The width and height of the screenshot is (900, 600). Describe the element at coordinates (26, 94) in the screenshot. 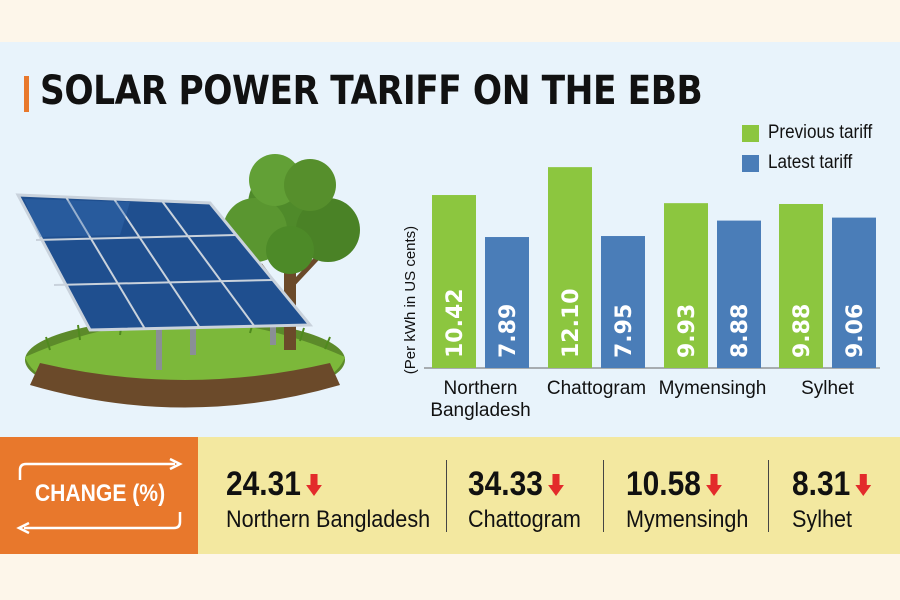

I see `title-accent-bar` at that location.